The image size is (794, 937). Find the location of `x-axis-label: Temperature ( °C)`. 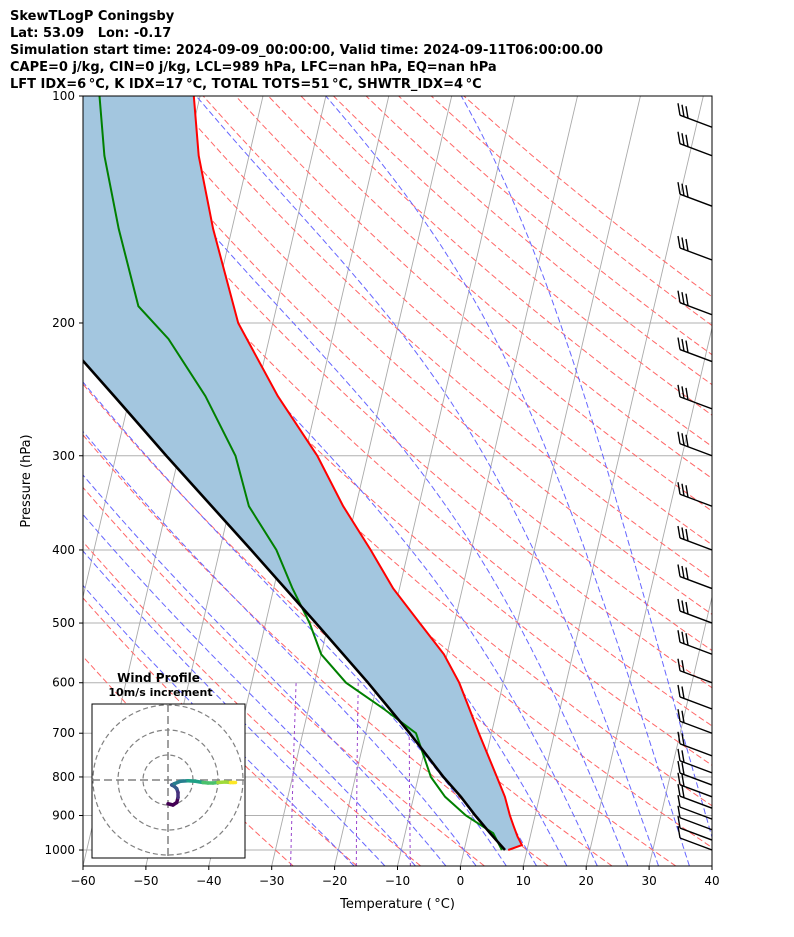

x-axis-label: Temperature ( °C) is located at coordinates (397, 904).